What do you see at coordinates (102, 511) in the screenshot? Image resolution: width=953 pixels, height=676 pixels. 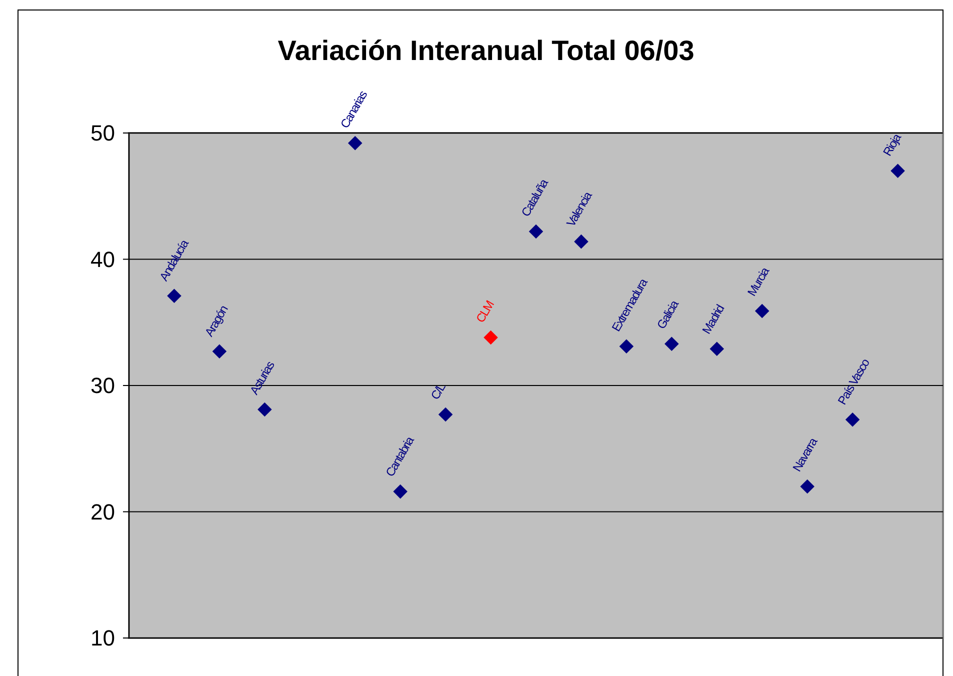 I see `y-tick-label: 20` at bounding box center [102, 511].